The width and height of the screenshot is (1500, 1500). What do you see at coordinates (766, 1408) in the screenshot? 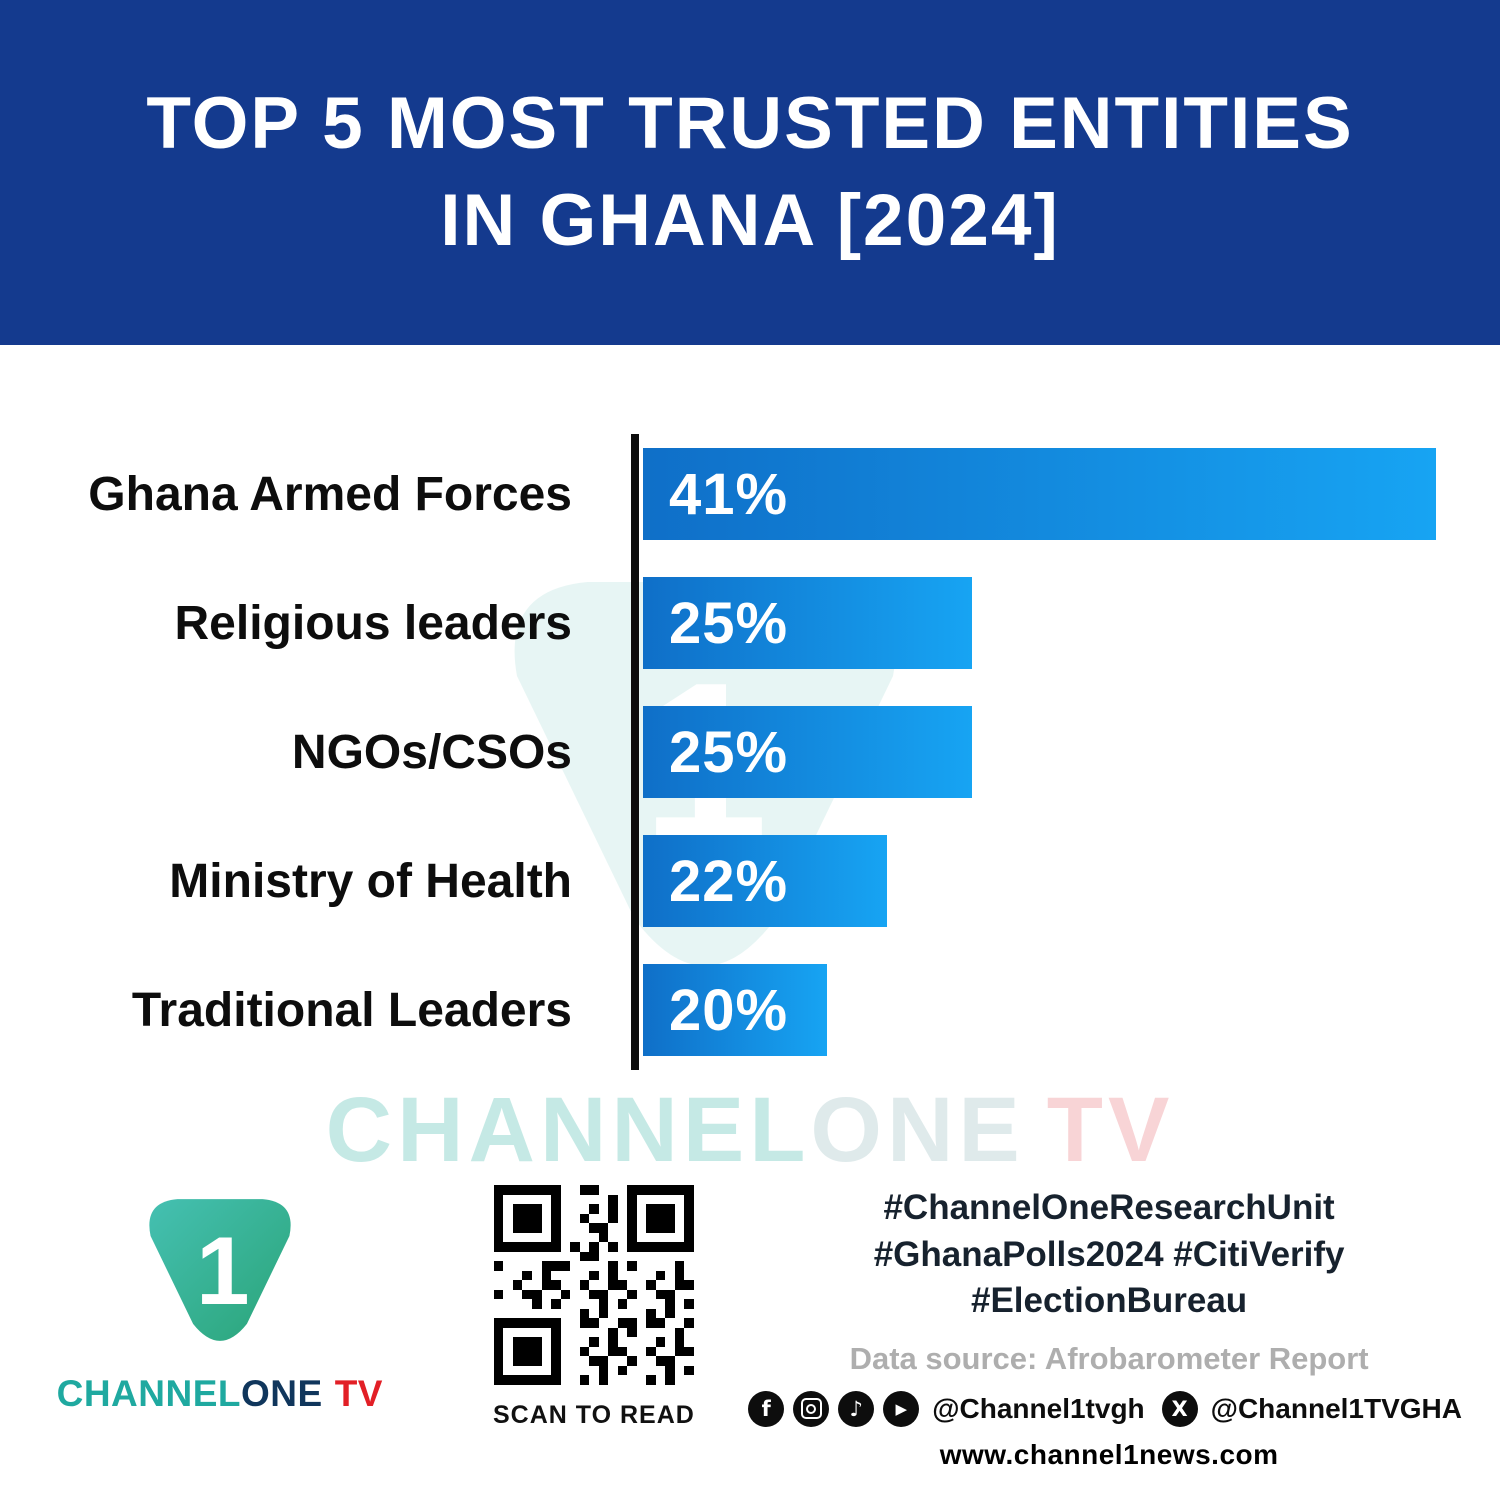
I see `facebook-icon: f` at bounding box center [766, 1408].